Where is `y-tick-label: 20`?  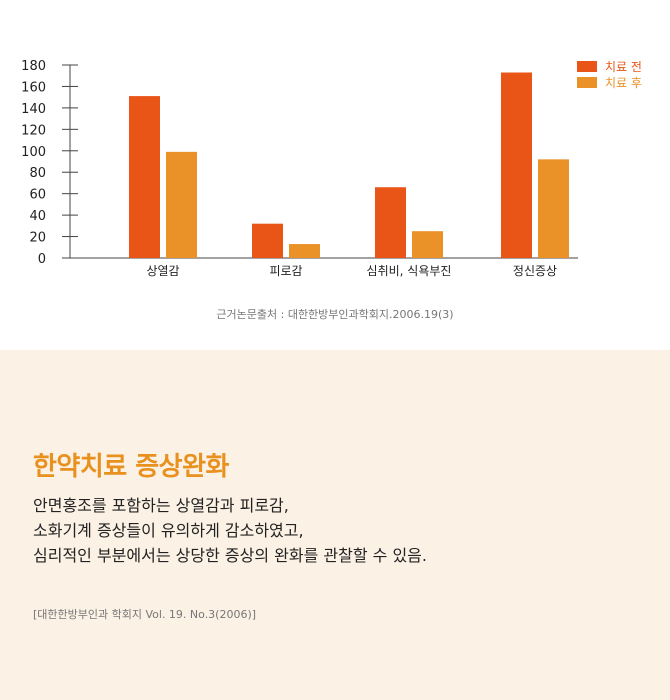
y-tick-label: 20 is located at coordinates (37, 238).